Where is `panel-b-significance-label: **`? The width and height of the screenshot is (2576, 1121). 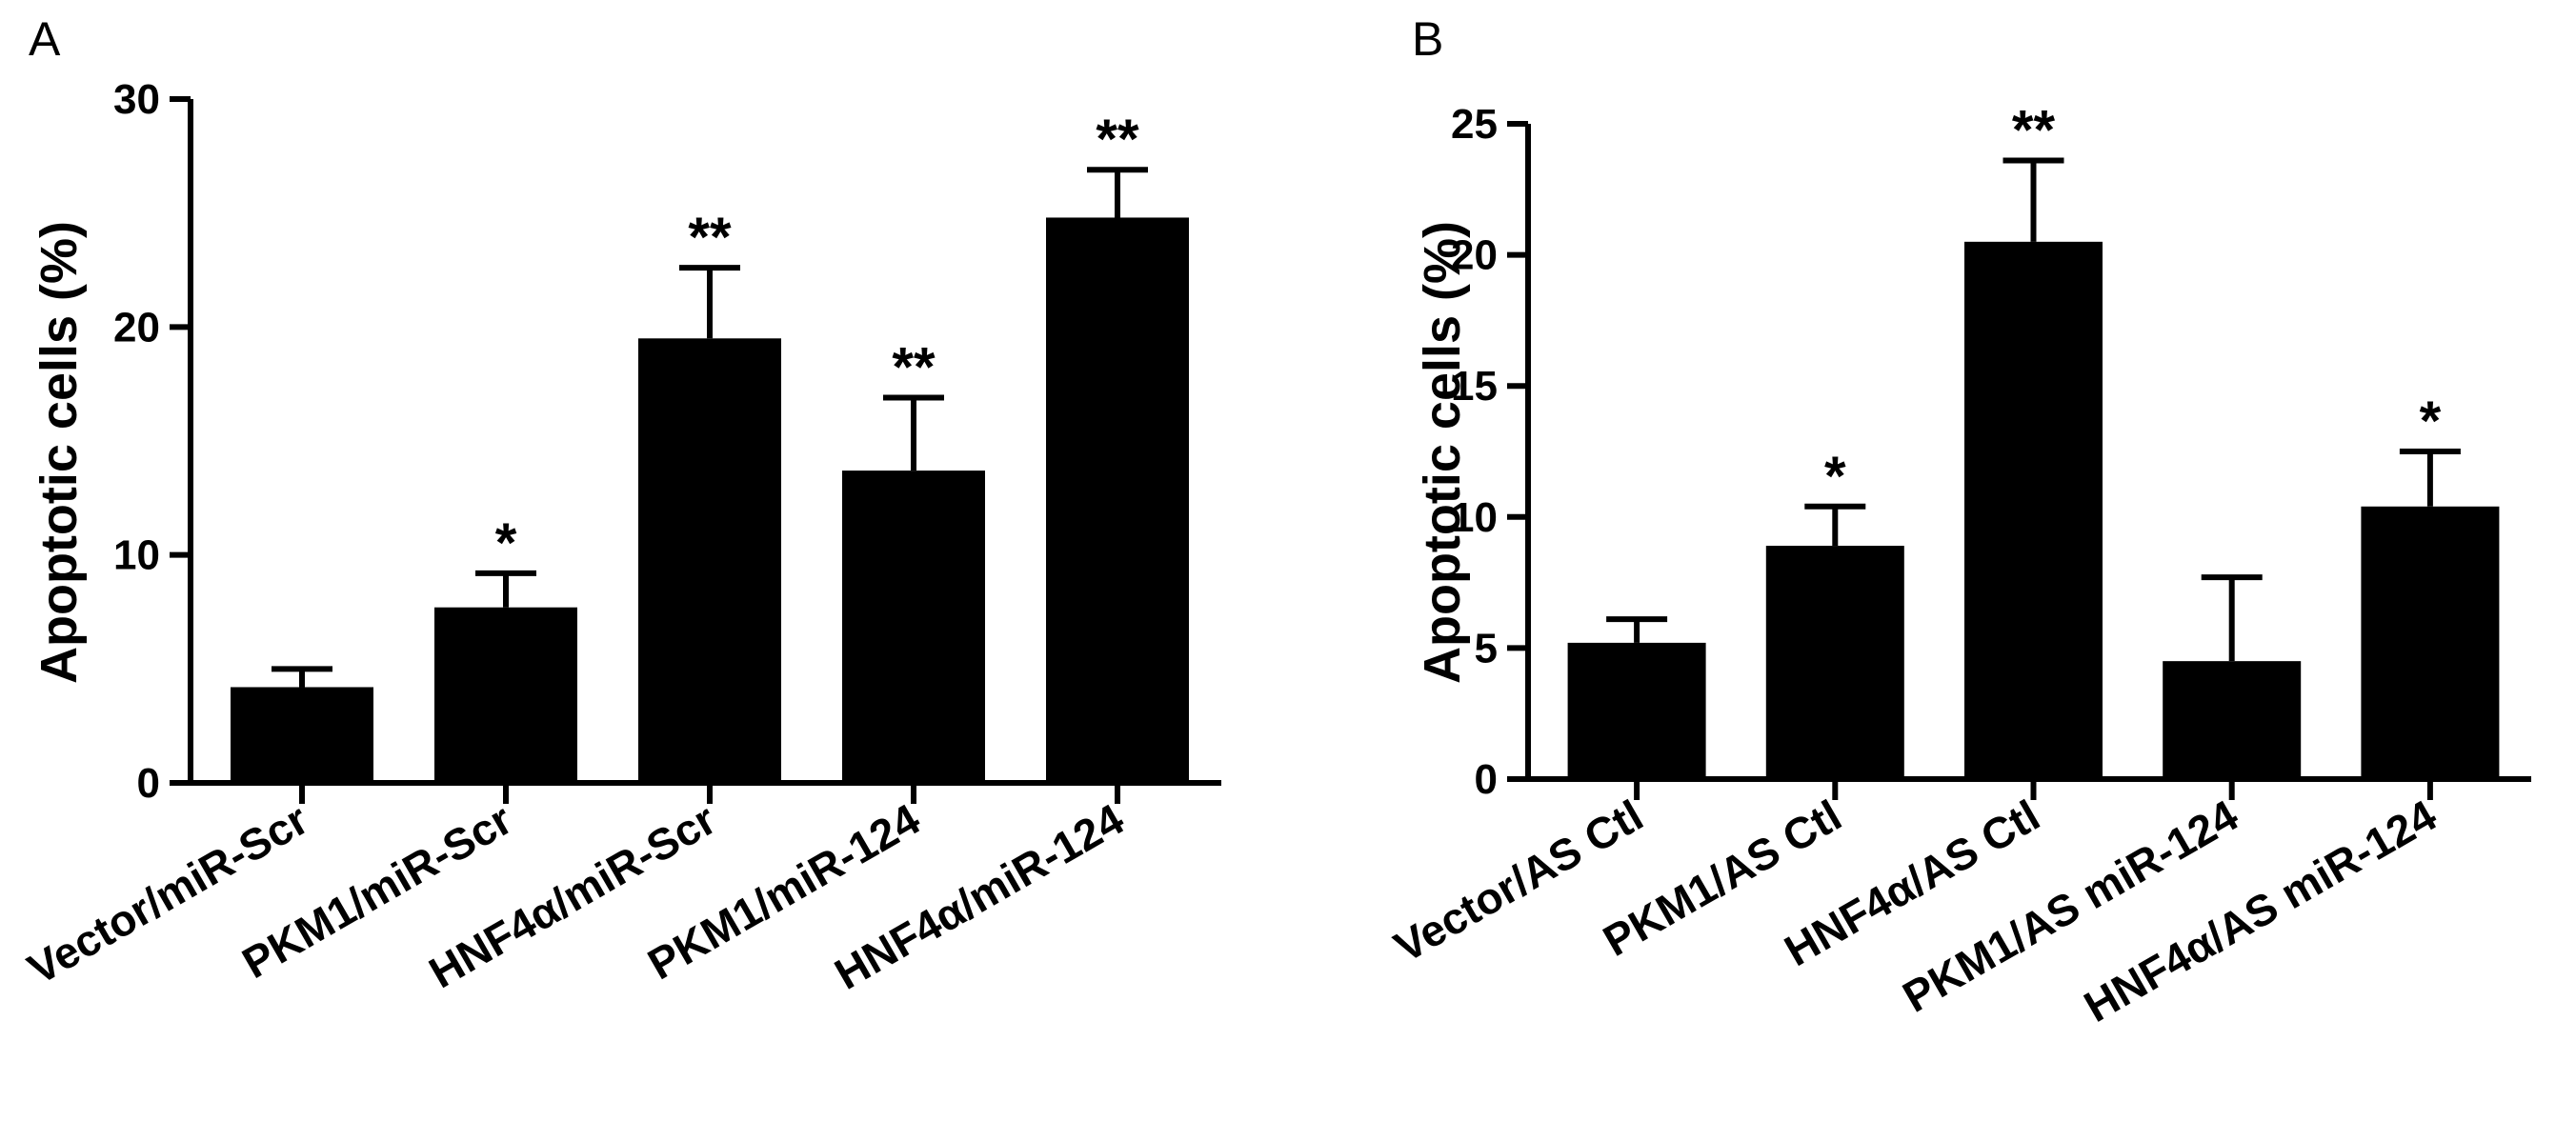 panel-b-significance-label: ** is located at coordinates (2034, 131).